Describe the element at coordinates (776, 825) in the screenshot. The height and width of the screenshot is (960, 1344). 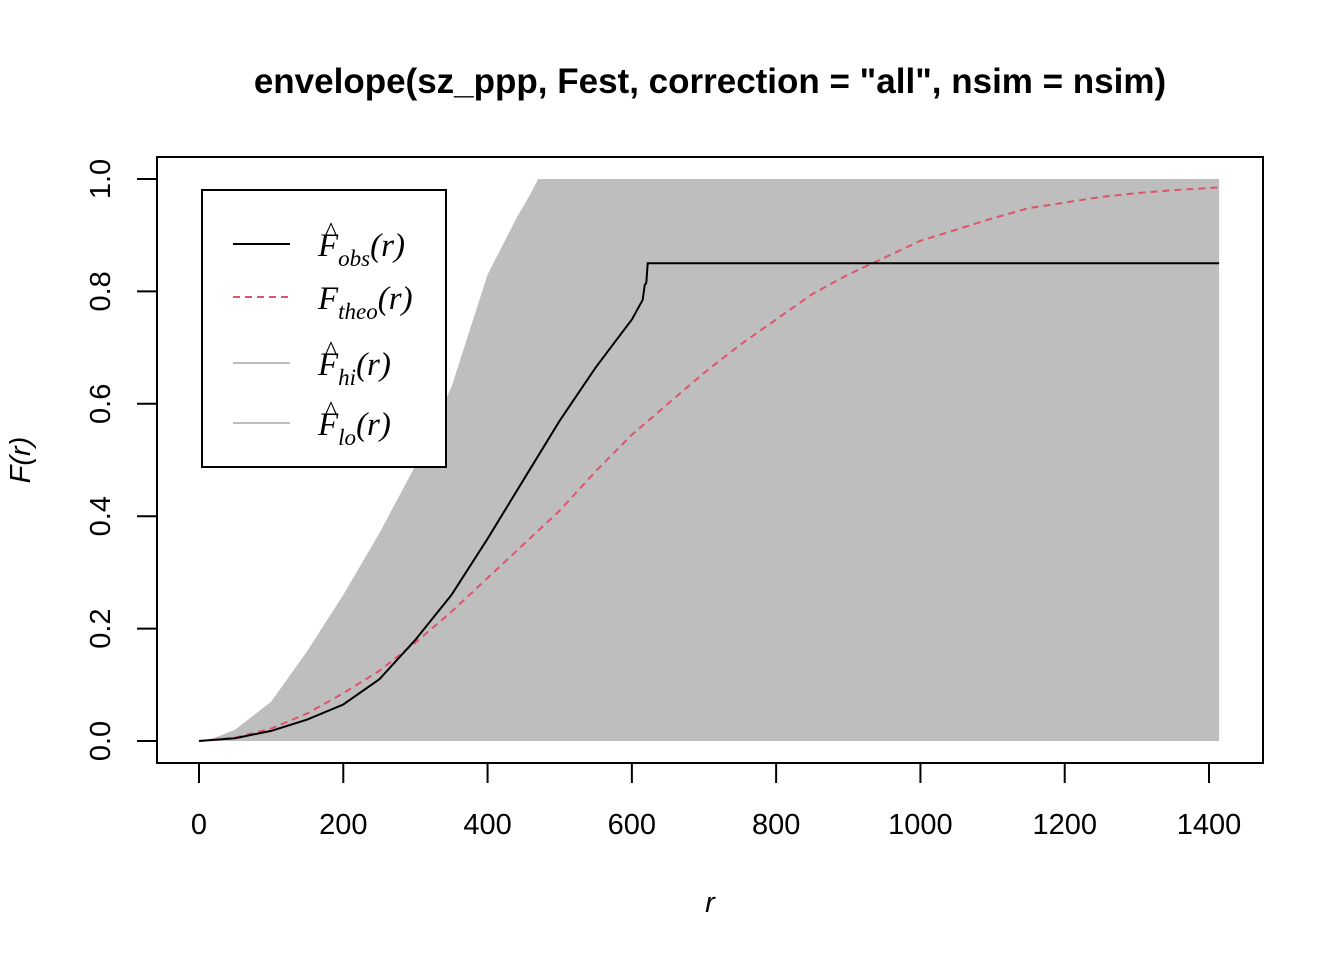
I see `x-tick-label: 800` at that location.